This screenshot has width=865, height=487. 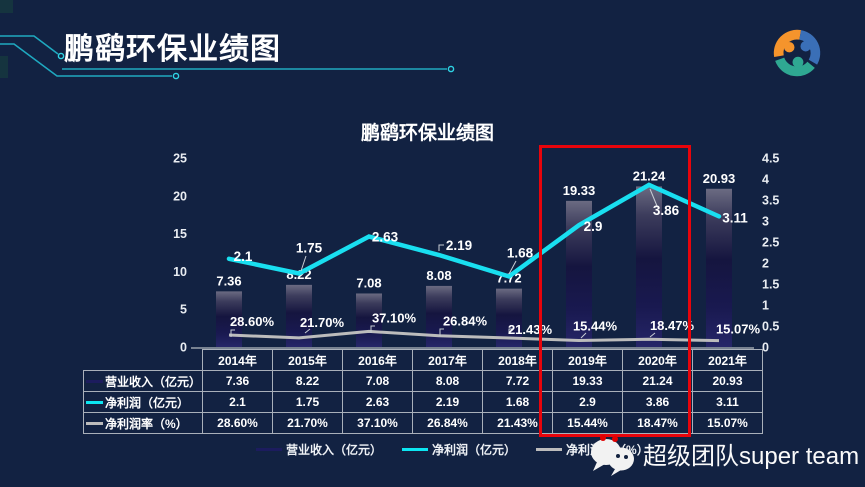 I want to click on table-year-header: 2019年, so click(x=588, y=360).